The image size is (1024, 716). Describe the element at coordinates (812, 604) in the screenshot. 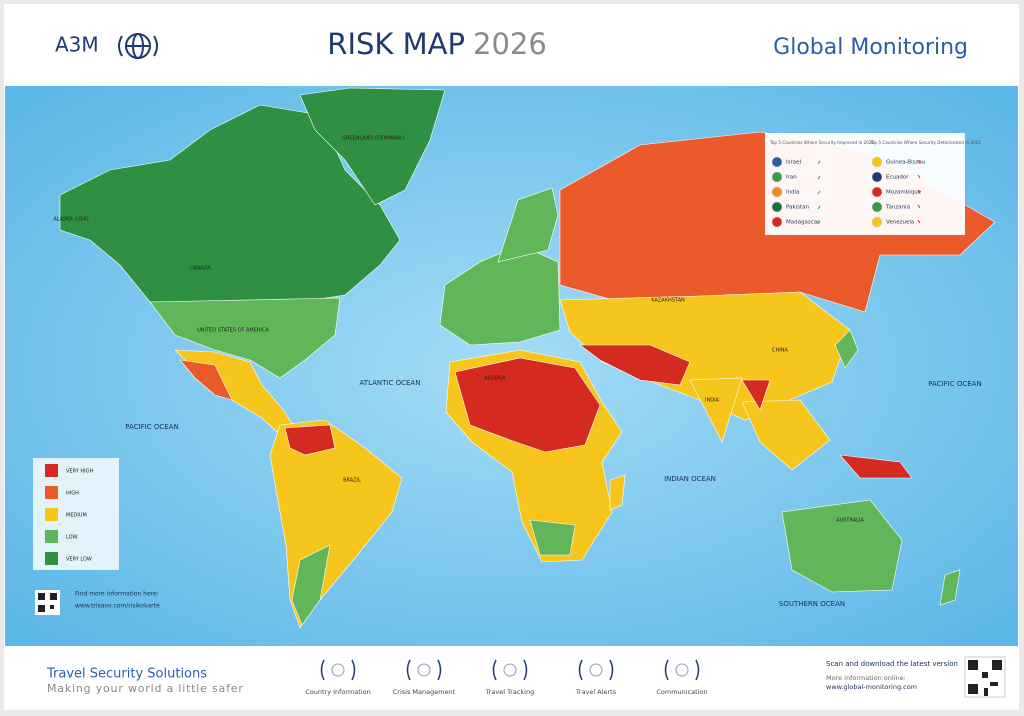

I see `ocean-label: SOUTHERN OCEAN` at that location.